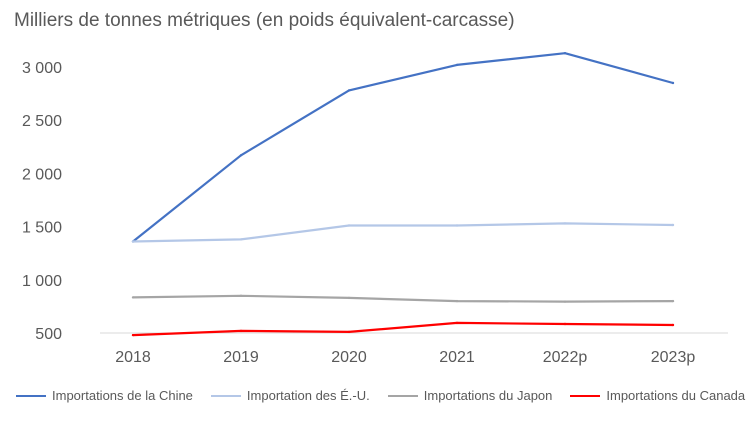 The height and width of the screenshot is (422, 750). I want to click on x-tick-label: 2023p, so click(673, 357).